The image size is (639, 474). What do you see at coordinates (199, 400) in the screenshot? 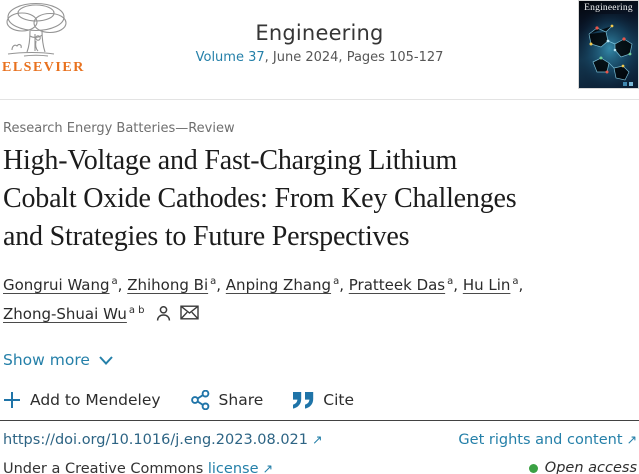
I see `share-icon` at bounding box center [199, 400].